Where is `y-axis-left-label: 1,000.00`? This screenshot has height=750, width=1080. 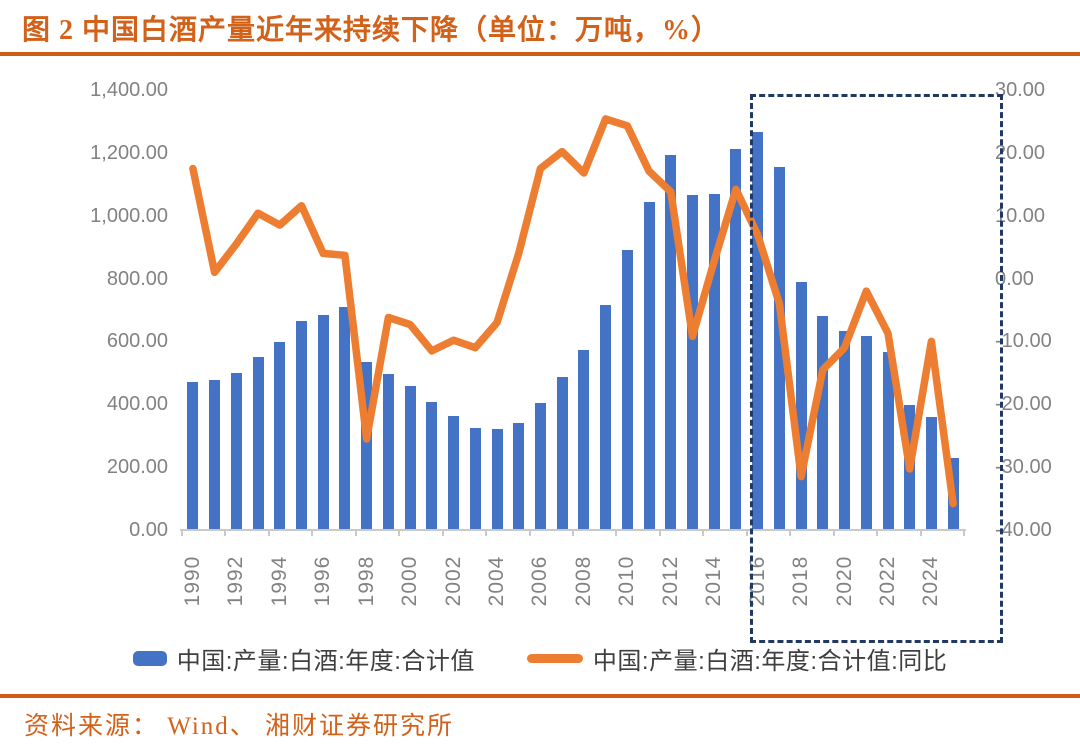 y-axis-left-label: 1,000.00 is located at coordinates (129, 215).